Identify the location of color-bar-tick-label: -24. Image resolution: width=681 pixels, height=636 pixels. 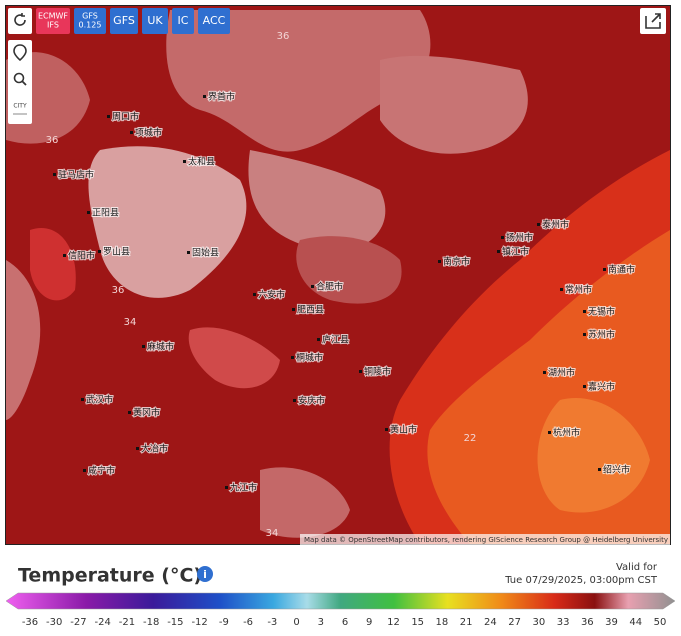
(103, 622).